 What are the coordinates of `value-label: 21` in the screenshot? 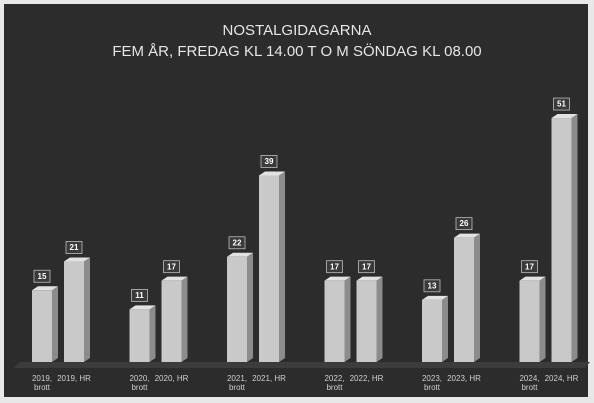 It's located at (74, 247).